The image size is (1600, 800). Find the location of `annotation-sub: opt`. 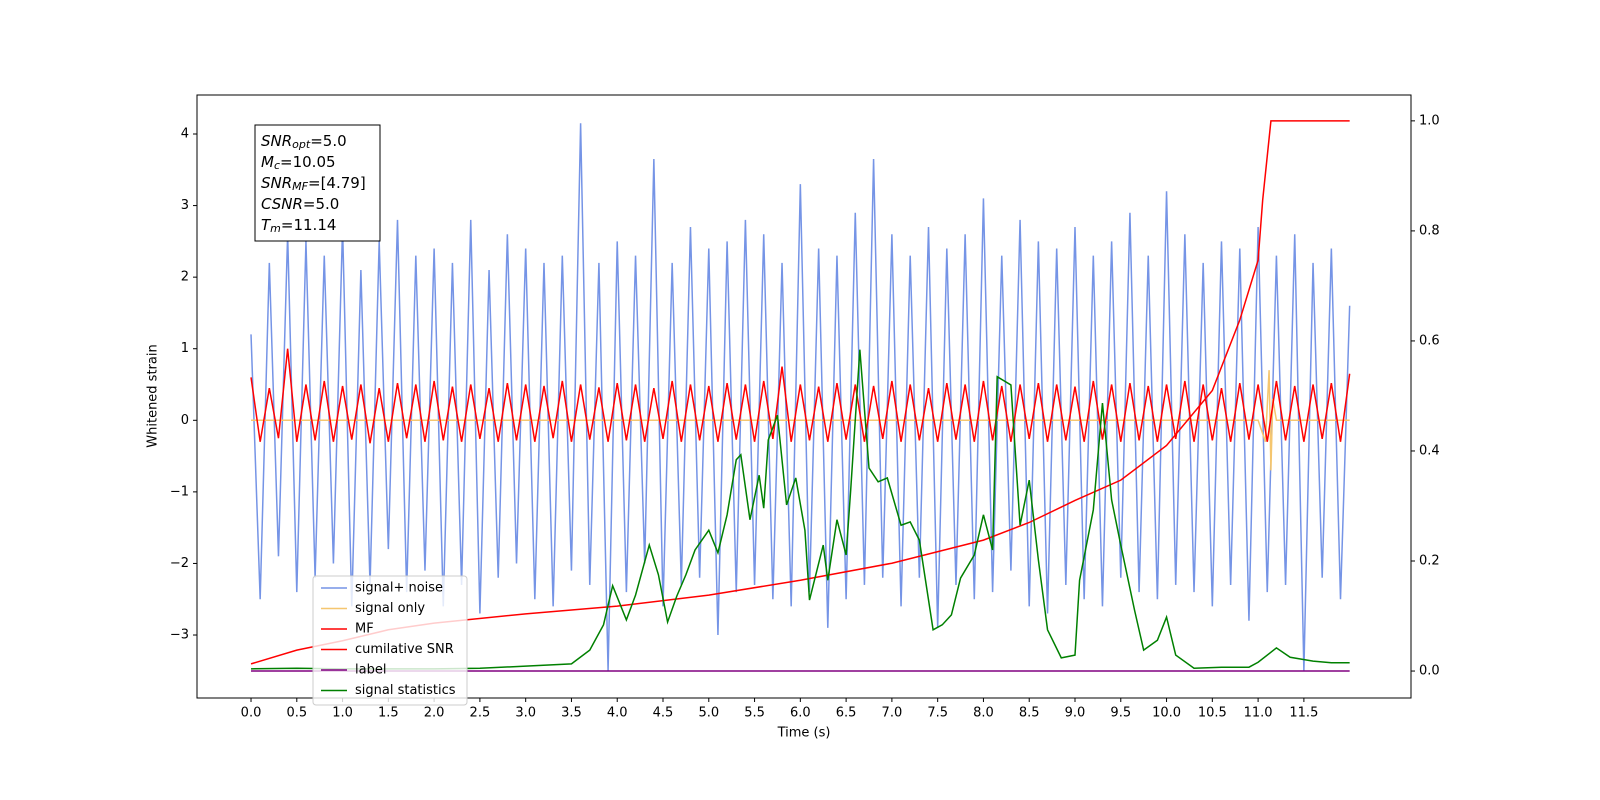

annotation-sub: opt is located at coordinates (301, 144).